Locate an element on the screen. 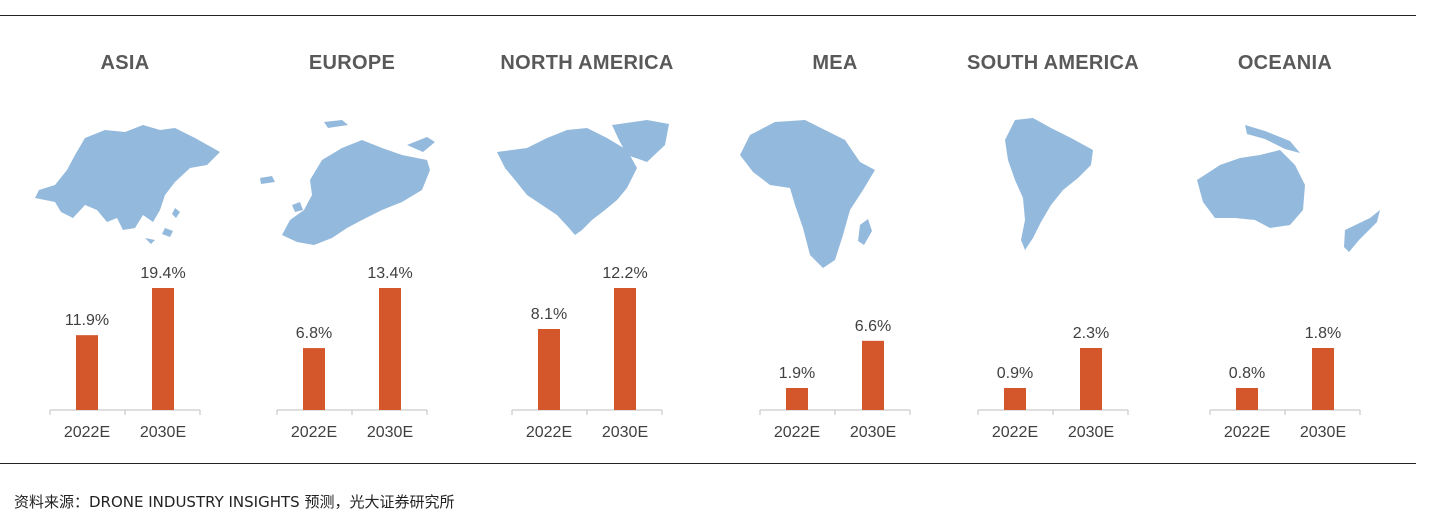 The height and width of the screenshot is (521, 1430). data-label: 13.4% is located at coordinates (389, 273).